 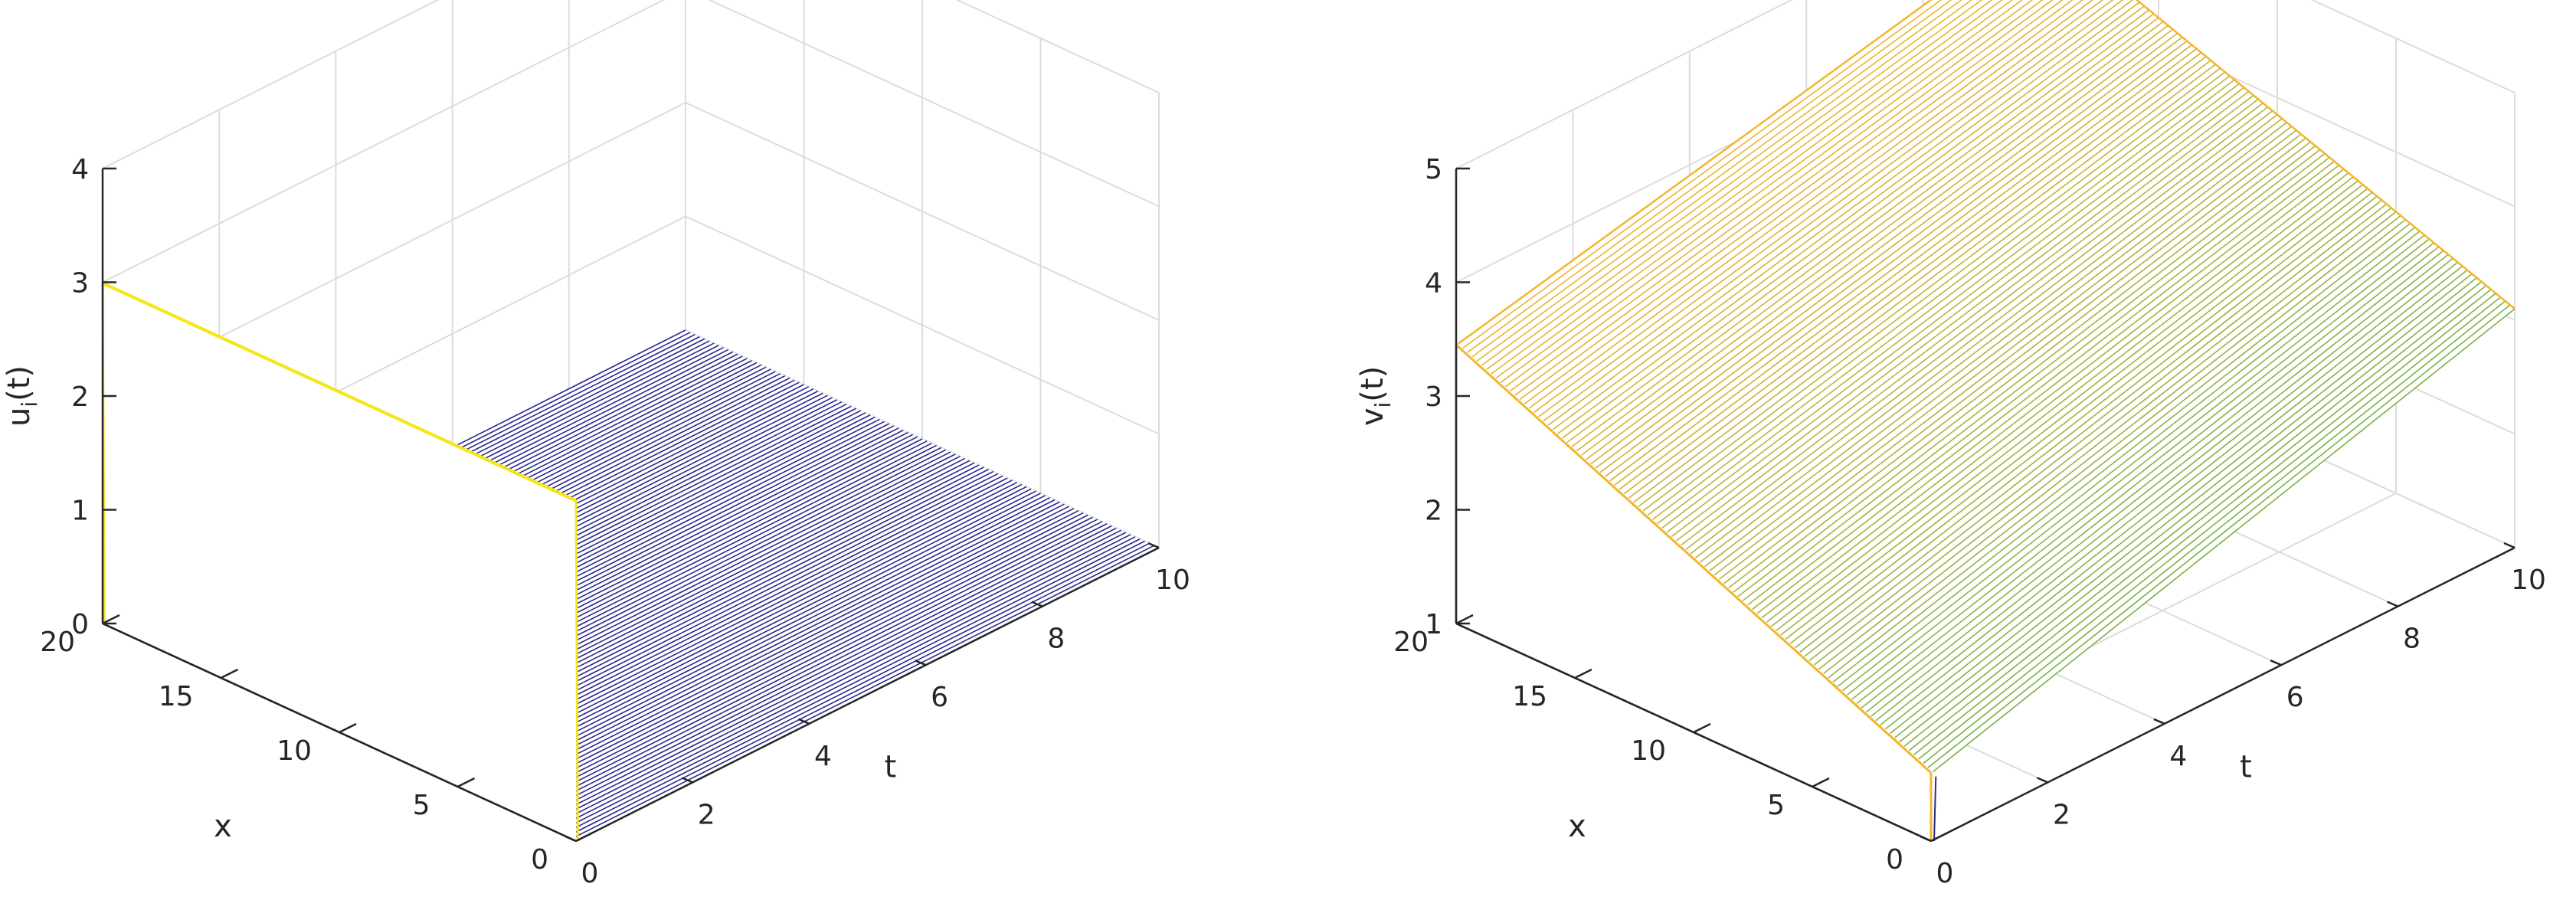 I want to click on surface-wall, so click(x=1693, y=593).